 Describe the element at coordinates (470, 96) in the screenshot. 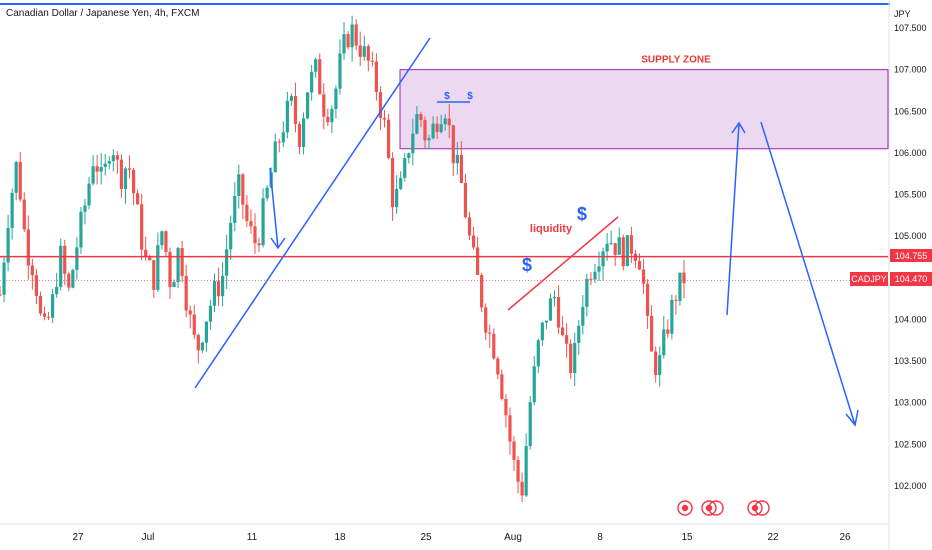

I see `dollar-sign: $` at that location.